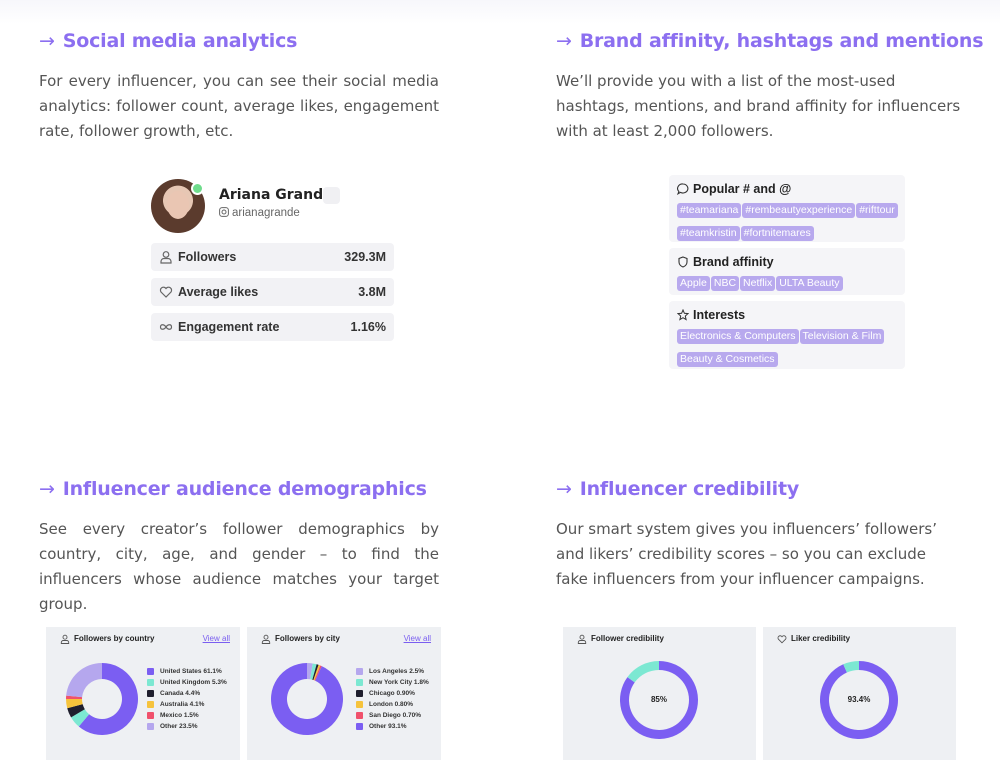  I want to click on brand-tags-list: Apple NBC Netflix ULTA Beauty, so click(788, 284).